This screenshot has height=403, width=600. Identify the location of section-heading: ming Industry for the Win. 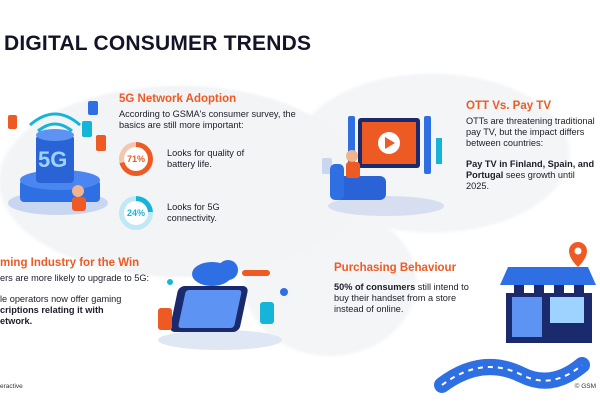
(70, 263).